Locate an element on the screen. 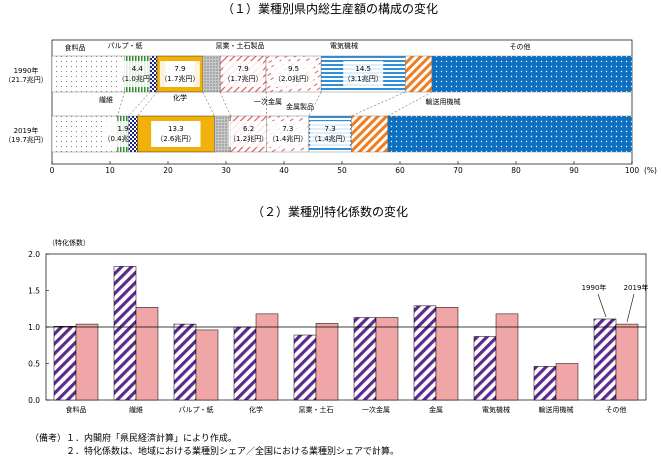 The width and height of the screenshot is (661, 468). x-tick-label-5: 50 is located at coordinates (342, 170).